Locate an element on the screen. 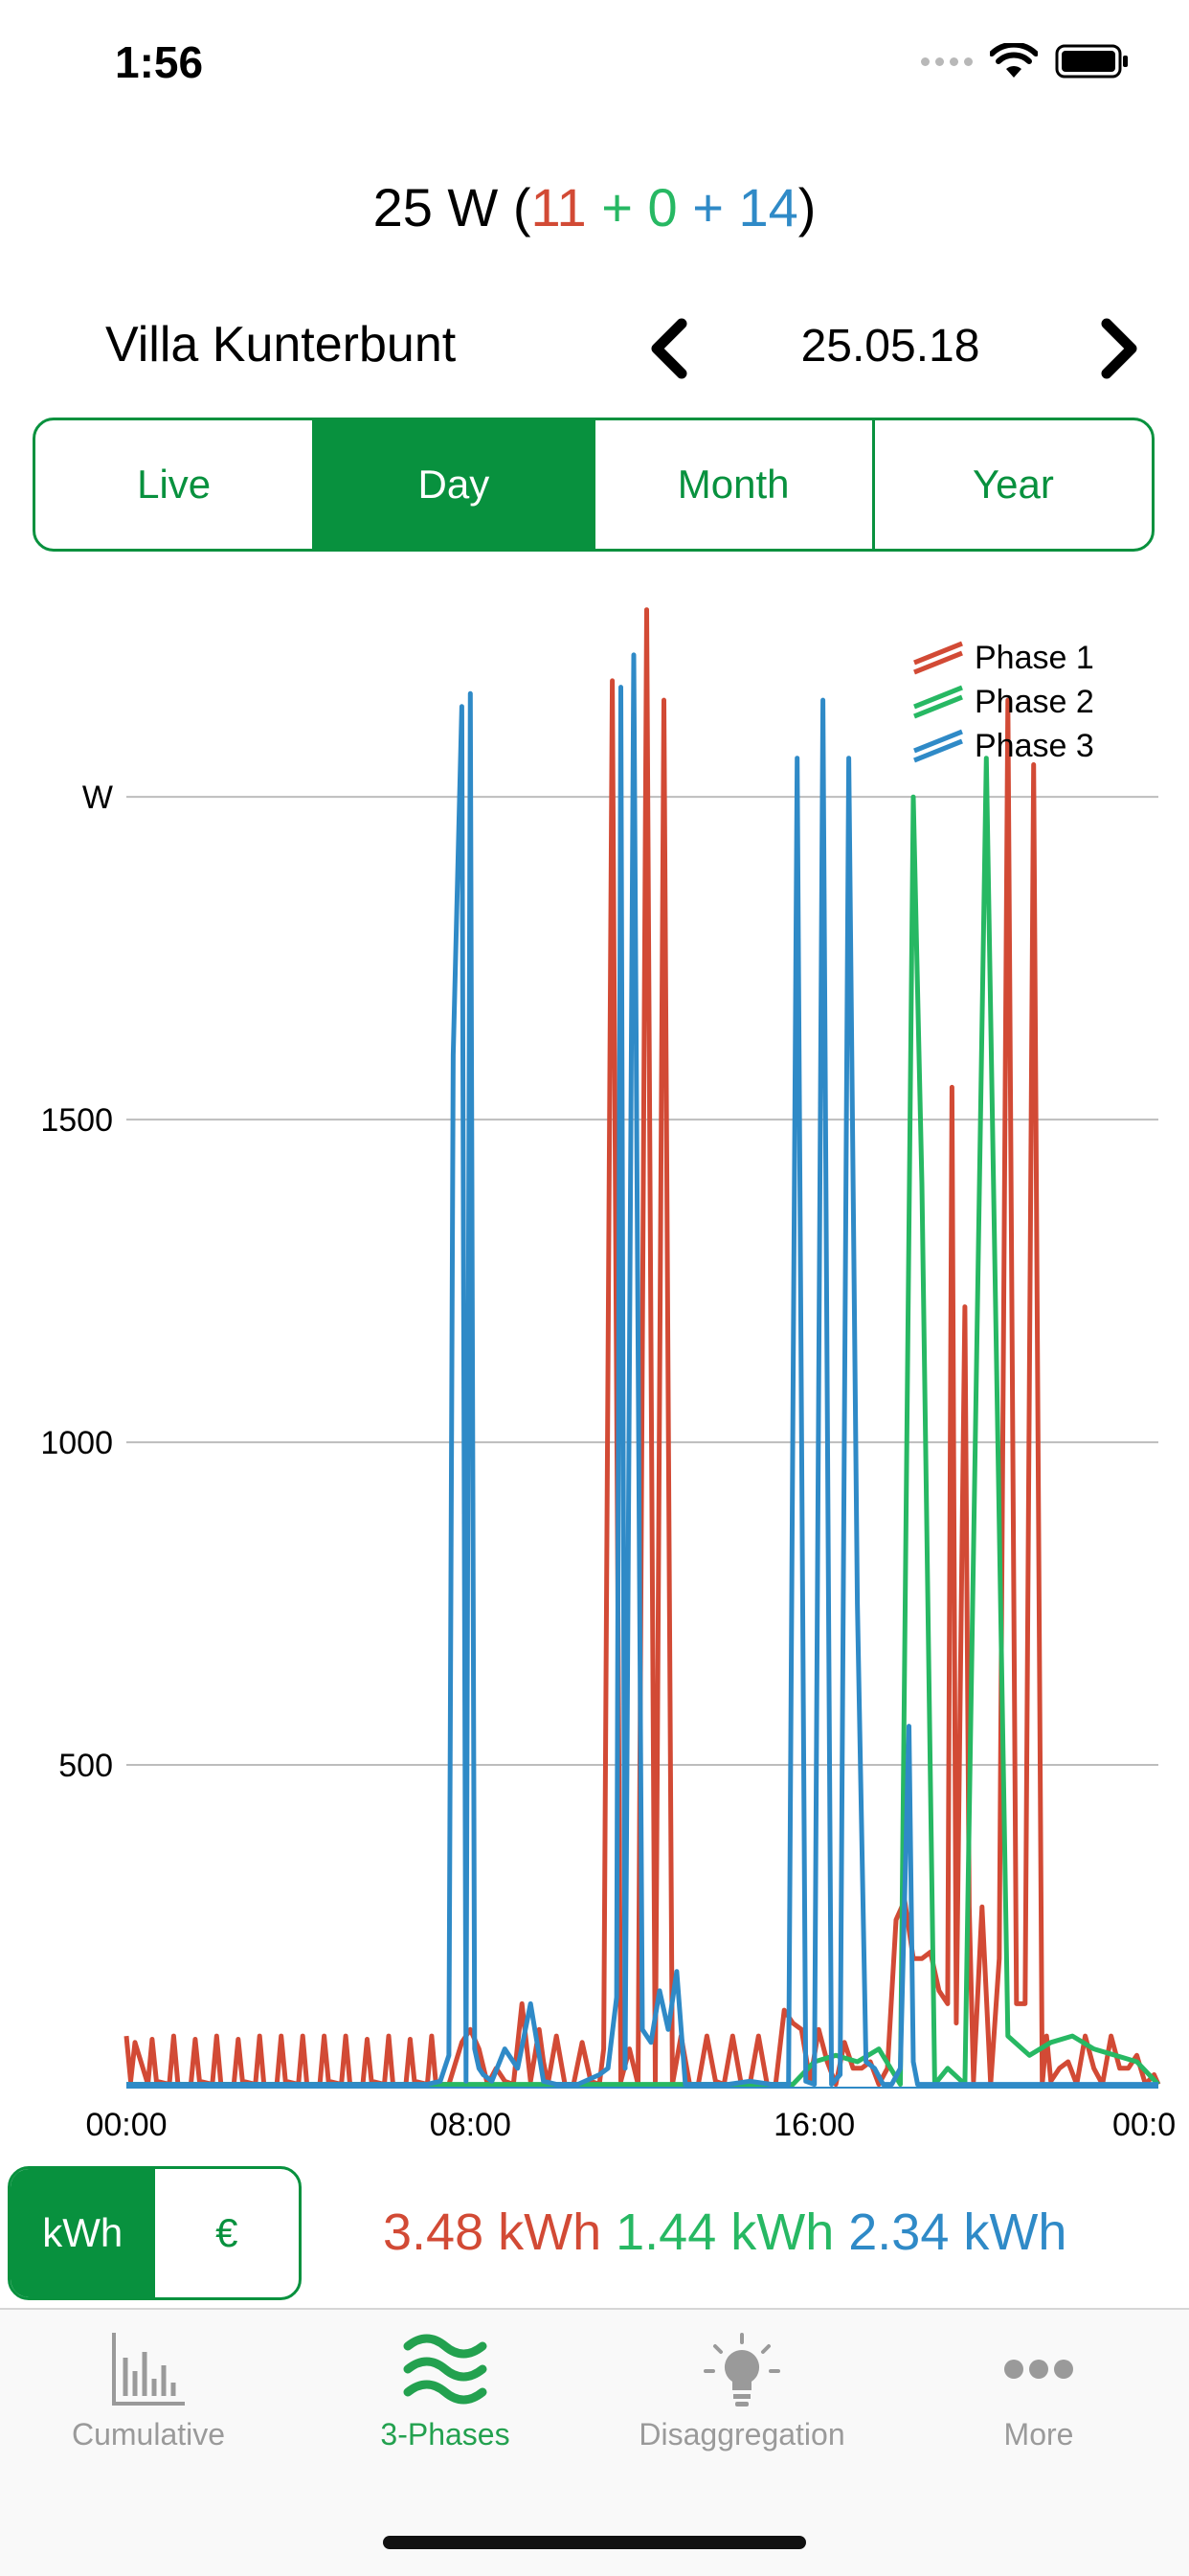 This screenshot has width=1189, height=2576. unit-toggle: kWh € is located at coordinates (155, 2233).